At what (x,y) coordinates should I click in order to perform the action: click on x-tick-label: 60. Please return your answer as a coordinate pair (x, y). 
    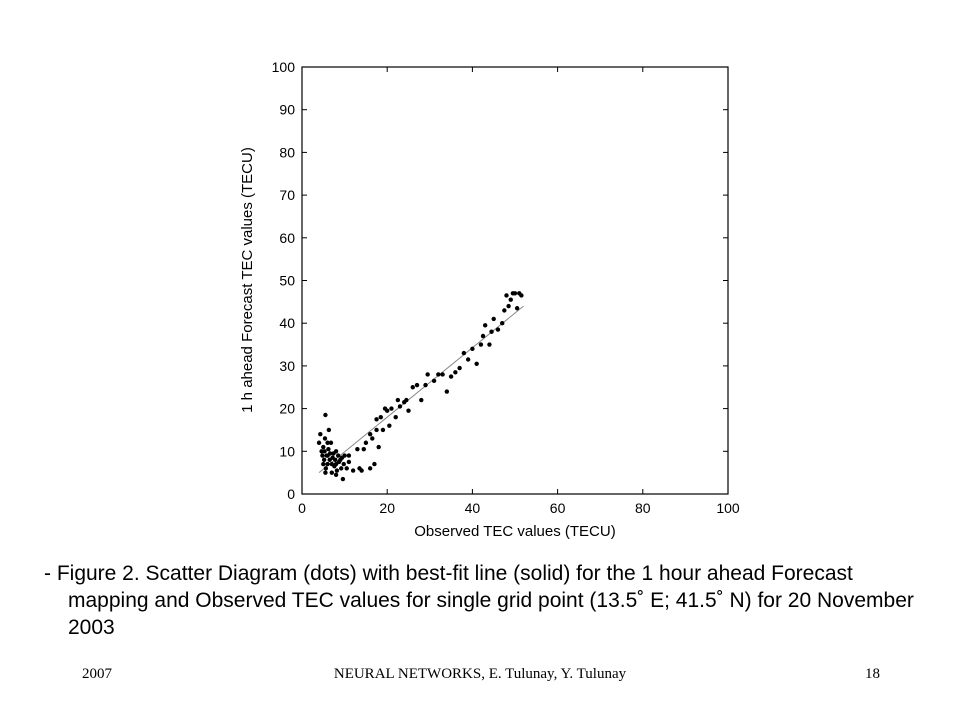
    Looking at the image, I should click on (558, 508).